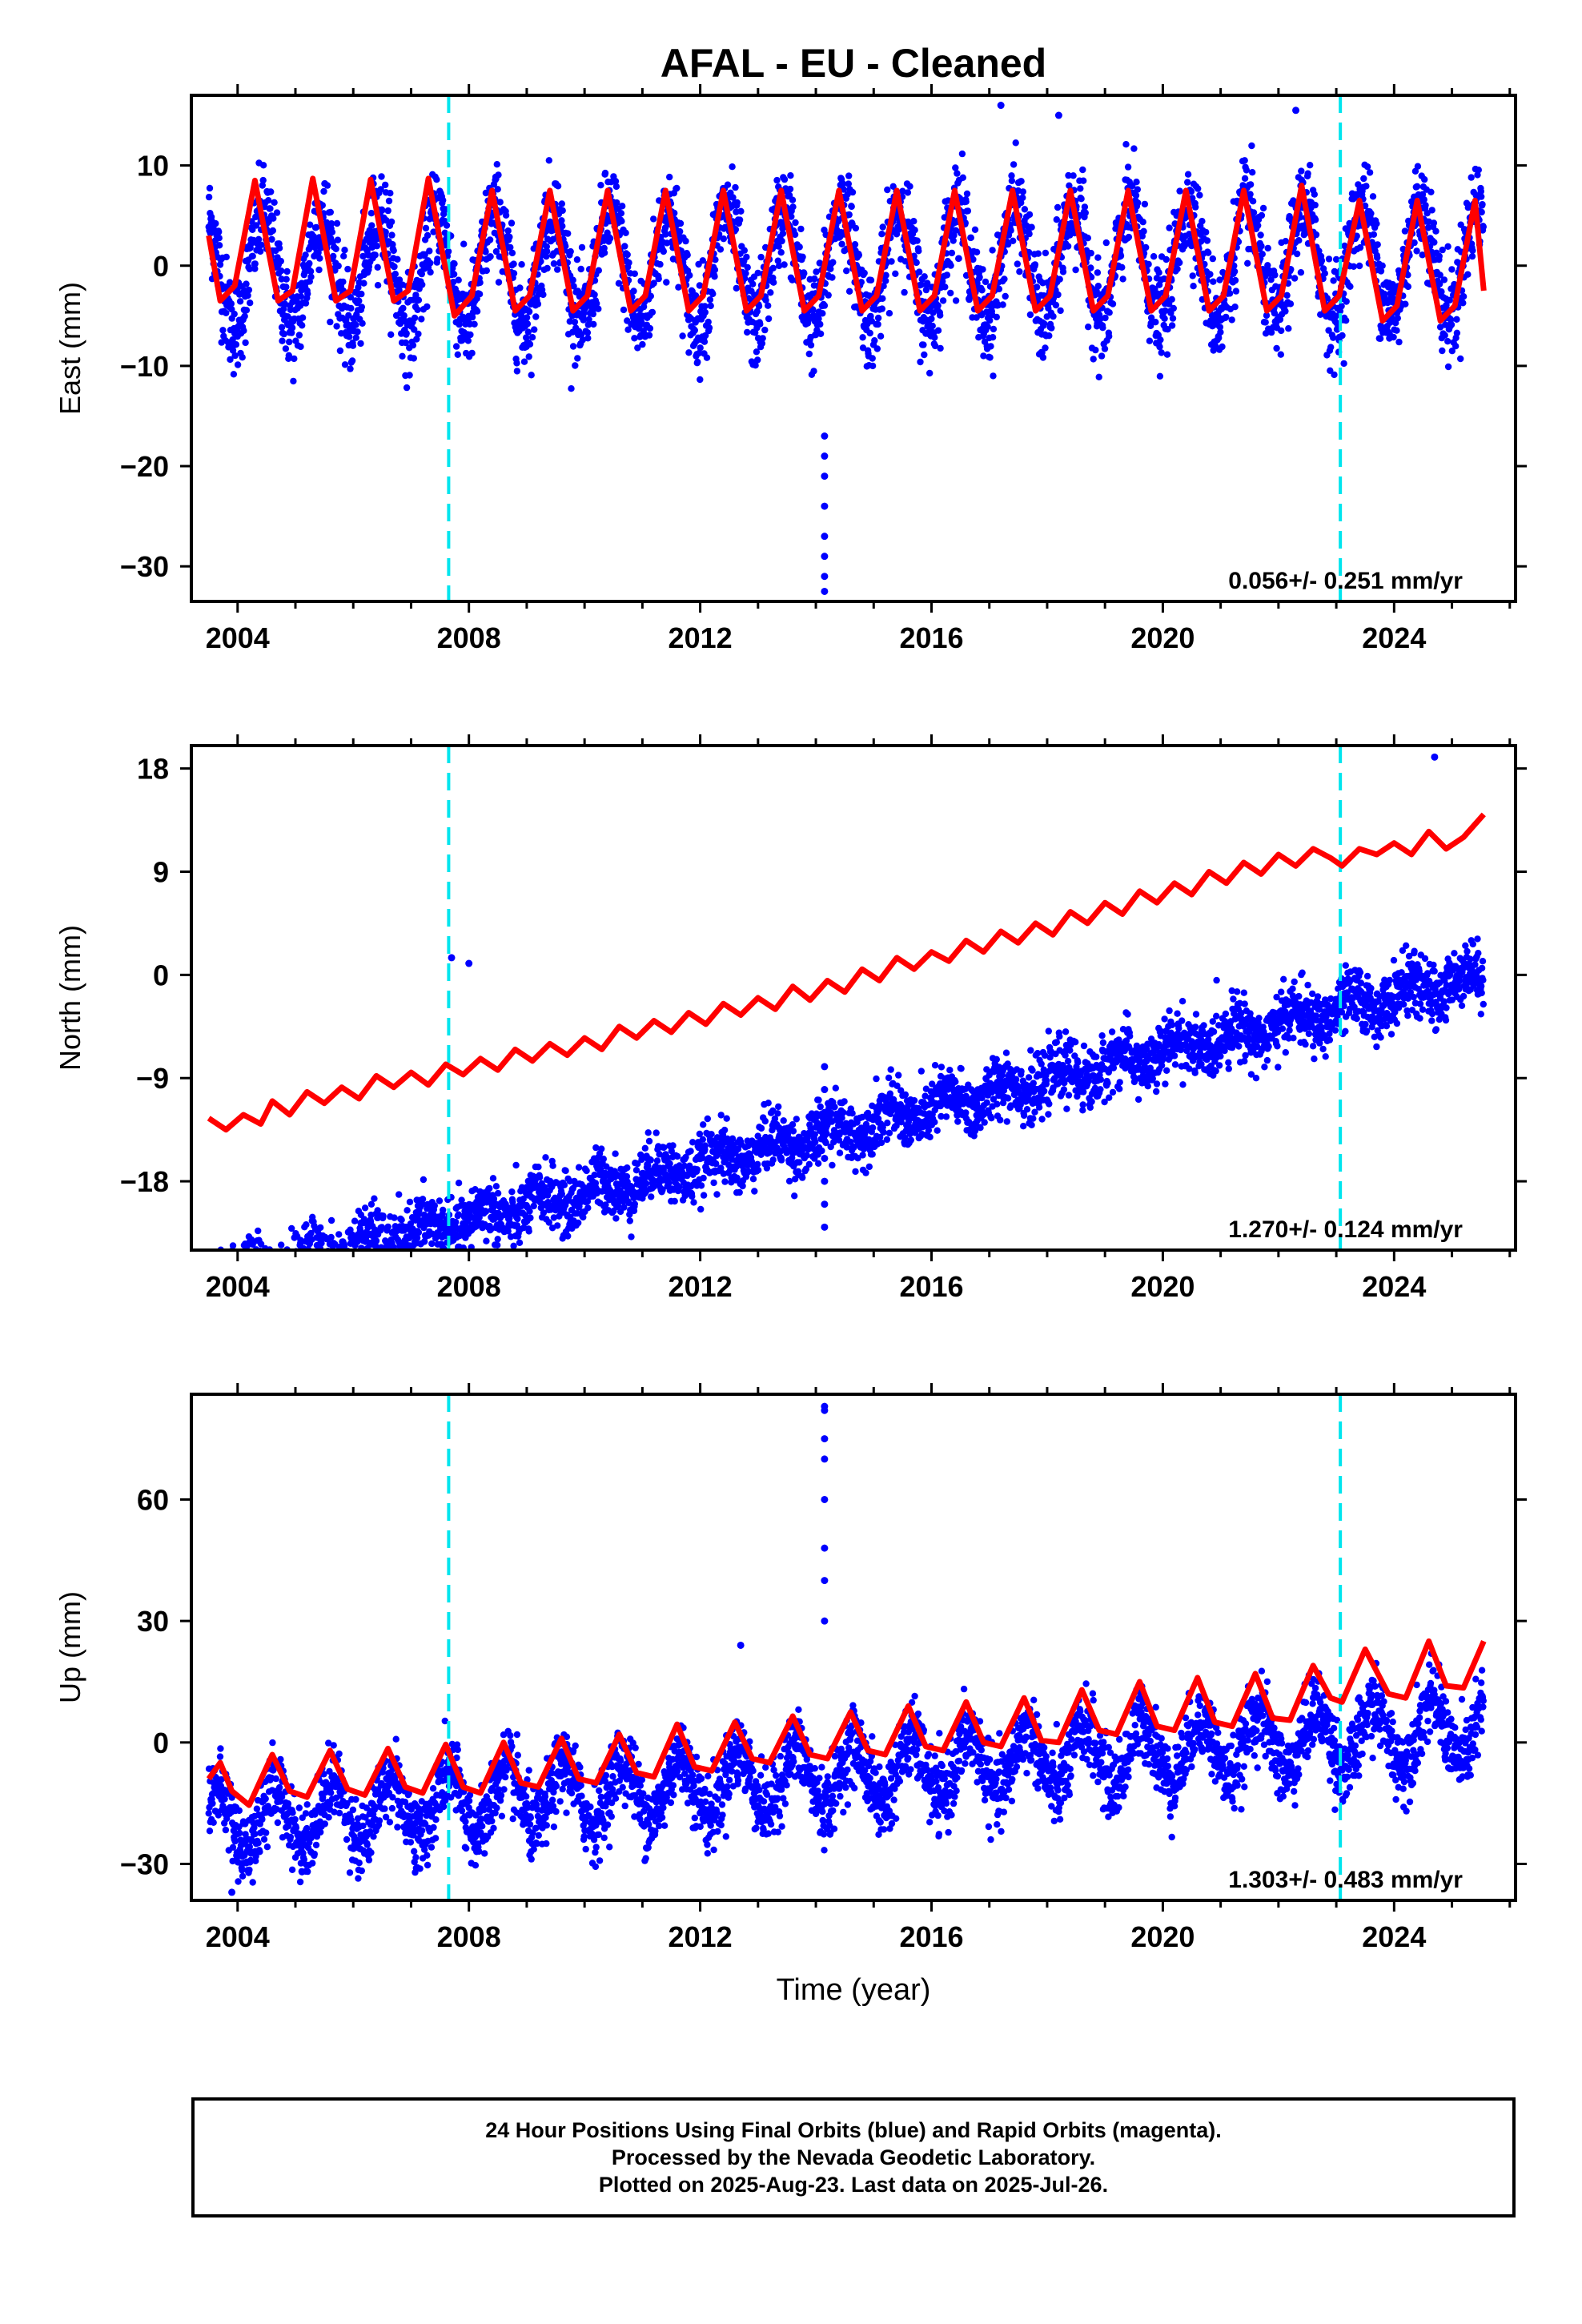 This screenshot has width=1582, height=2324. What do you see at coordinates (701, 637) in the screenshot?
I see `x-tick-label: 2012` at bounding box center [701, 637].